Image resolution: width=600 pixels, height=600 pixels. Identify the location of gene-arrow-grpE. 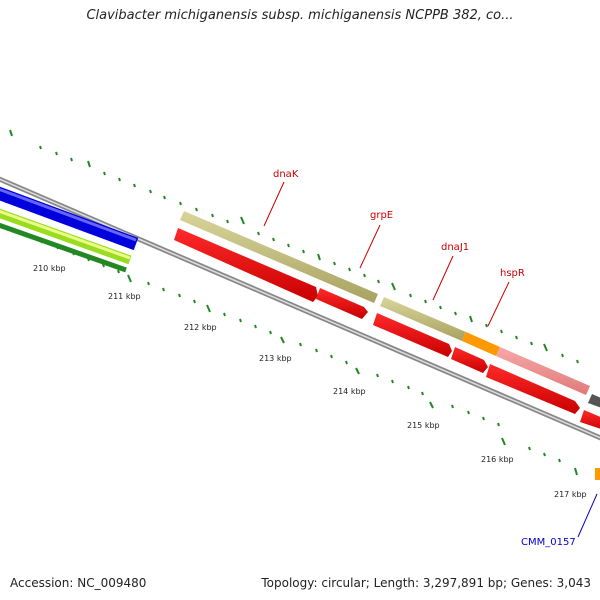
(342, 303).